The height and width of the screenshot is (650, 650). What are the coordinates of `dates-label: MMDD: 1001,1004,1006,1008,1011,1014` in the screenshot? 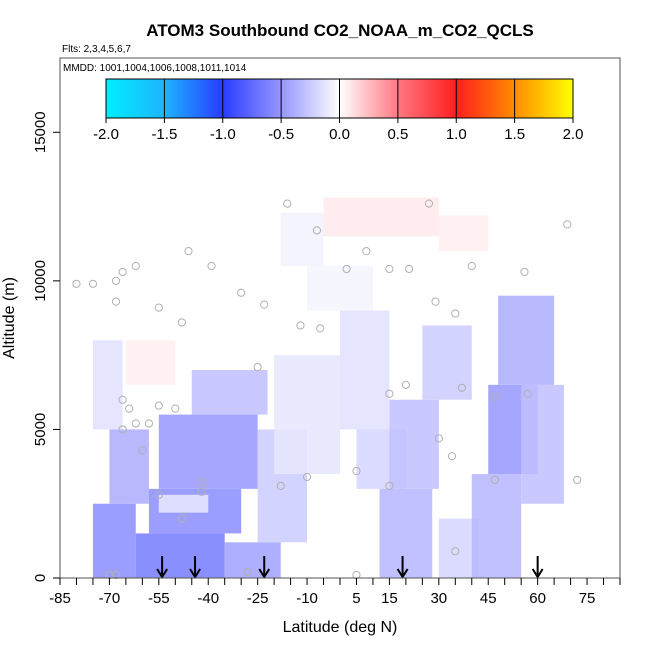 It's located at (155, 68).